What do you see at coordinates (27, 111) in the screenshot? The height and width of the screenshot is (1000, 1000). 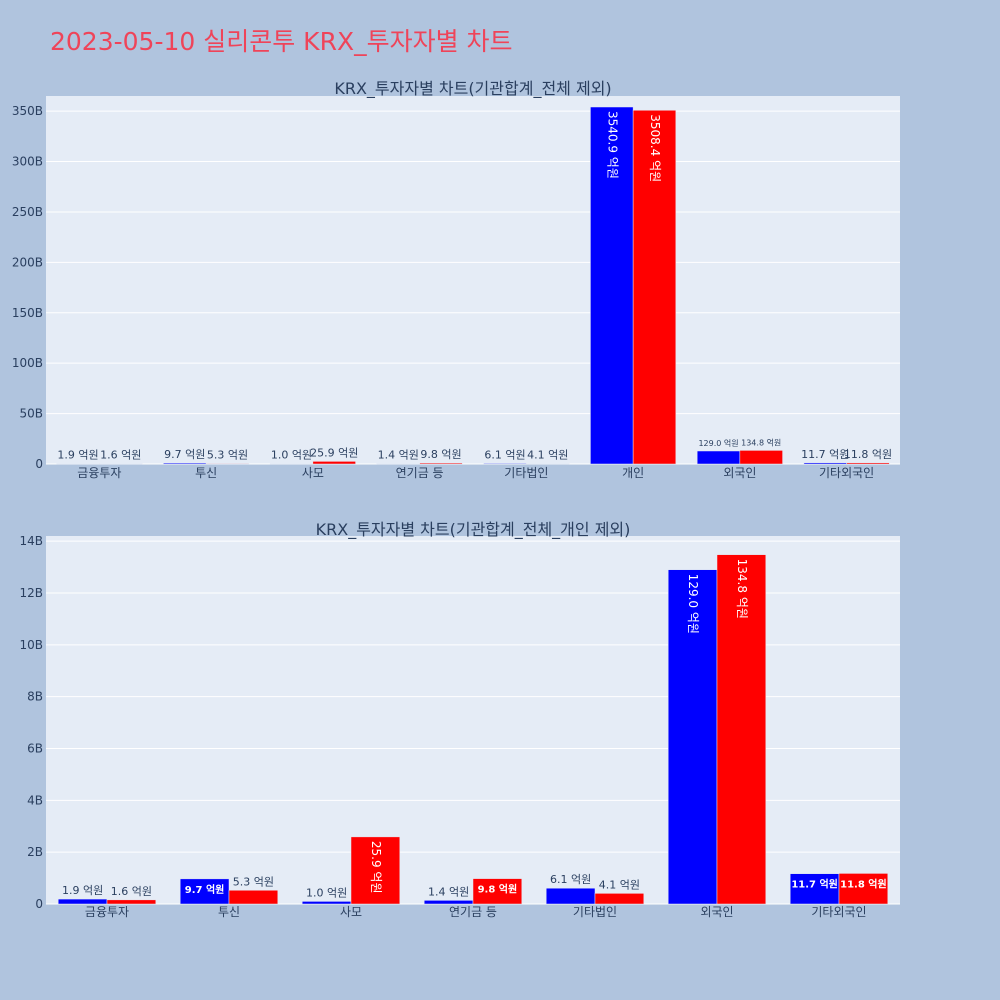 I see `y-tick-label: 350B` at bounding box center [27, 111].